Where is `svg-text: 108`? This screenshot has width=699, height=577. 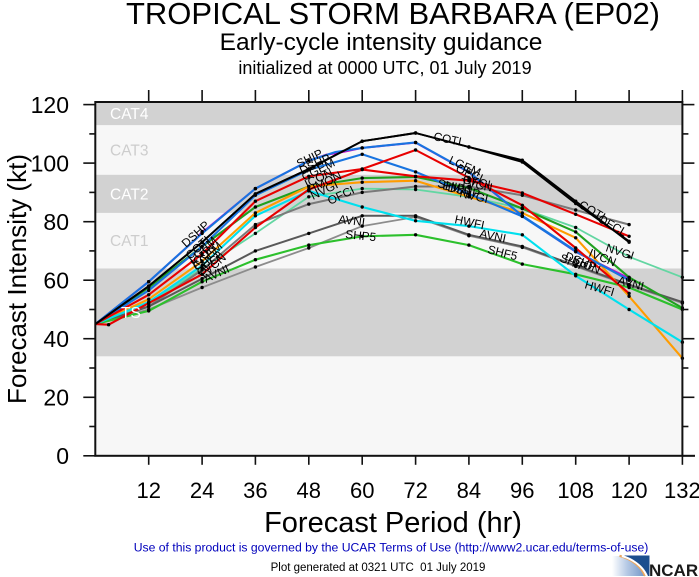
svg-text: 108 is located at coordinates (575, 490).